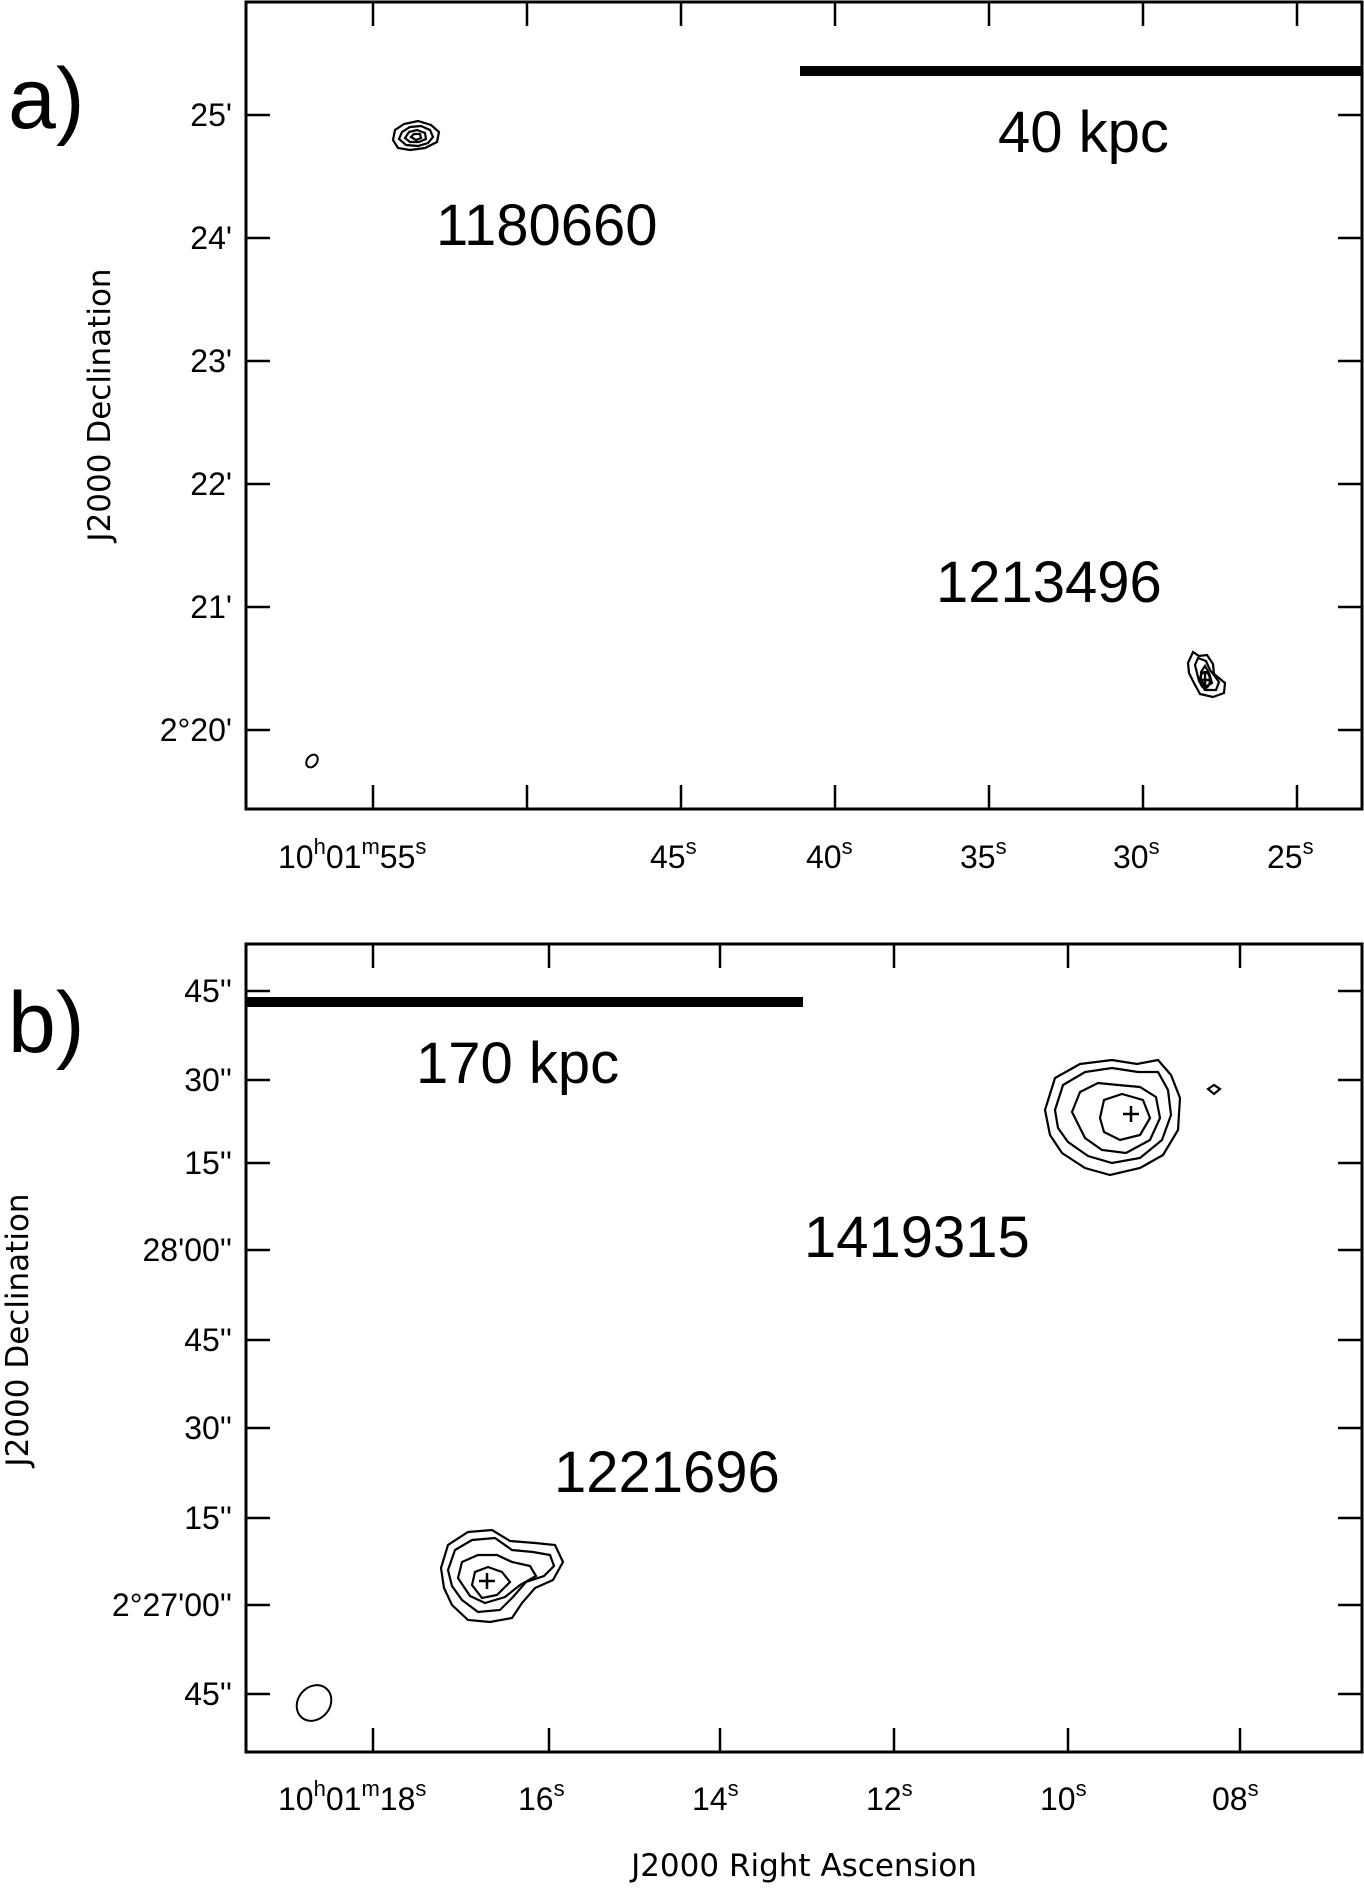 The width and height of the screenshot is (1364, 1893). Describe the element at coordinates (917, 1237) in the screenshot. I see `panel-b-source-label-1419315: 1419315` at that location.